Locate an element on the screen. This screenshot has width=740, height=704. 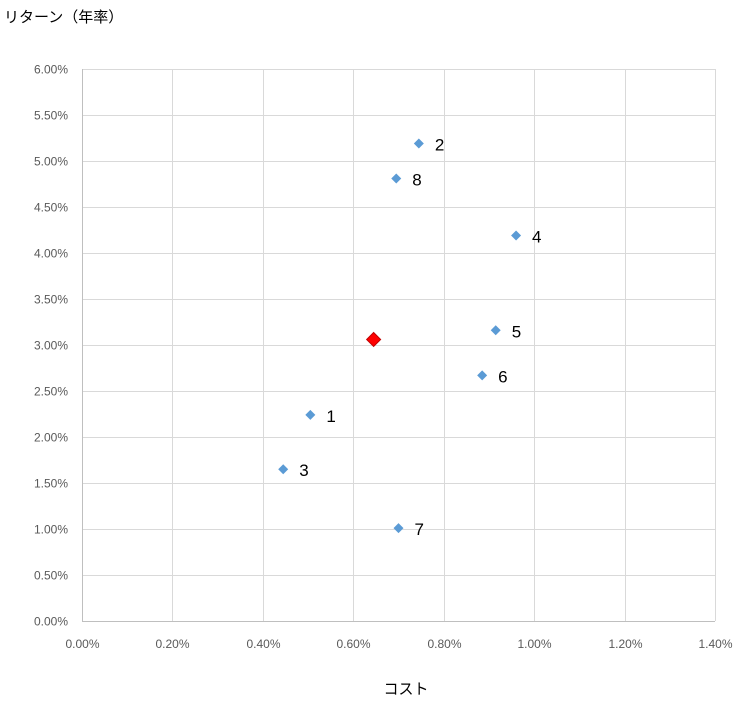
x-tick-label: 0.20% is located at coordinates (172, 644).